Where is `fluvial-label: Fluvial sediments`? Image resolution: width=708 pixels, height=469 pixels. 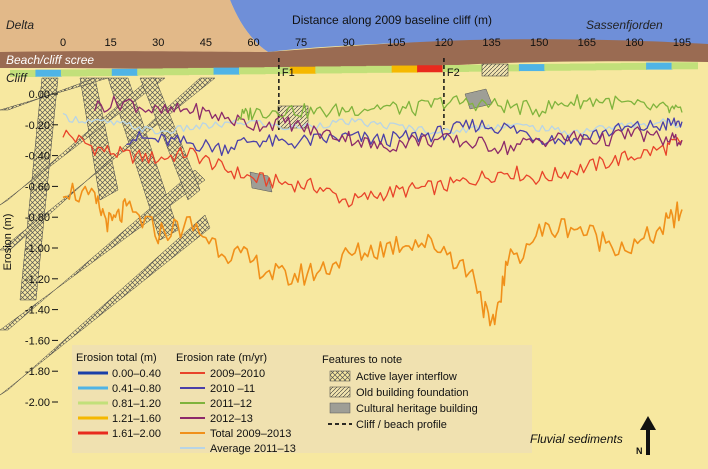
fluvial-label: Fluvial sediments is located at coordinates (576, 439).